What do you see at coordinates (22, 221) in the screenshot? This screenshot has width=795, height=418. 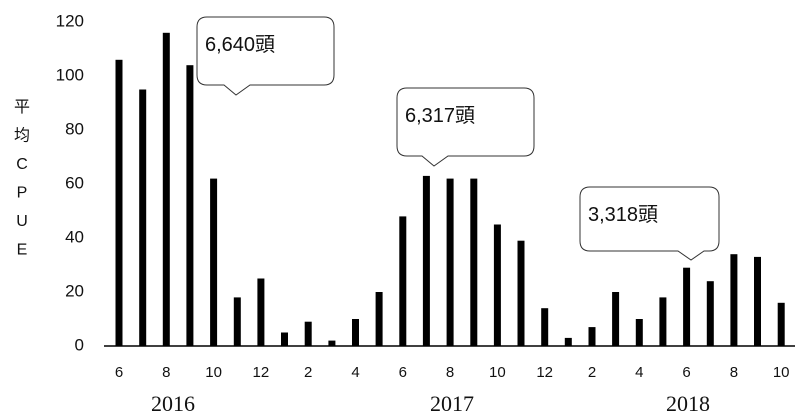 I see `y-axis-label-char: U` at bounding box center [22, 221].